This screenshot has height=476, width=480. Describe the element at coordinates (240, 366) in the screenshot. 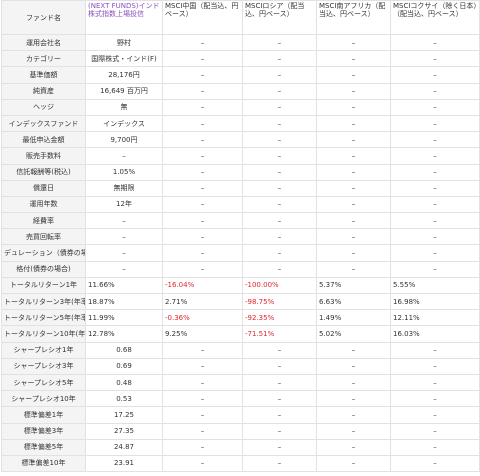

I see `table-row: シャープレシオ3年 0.69– – – –` at that location.